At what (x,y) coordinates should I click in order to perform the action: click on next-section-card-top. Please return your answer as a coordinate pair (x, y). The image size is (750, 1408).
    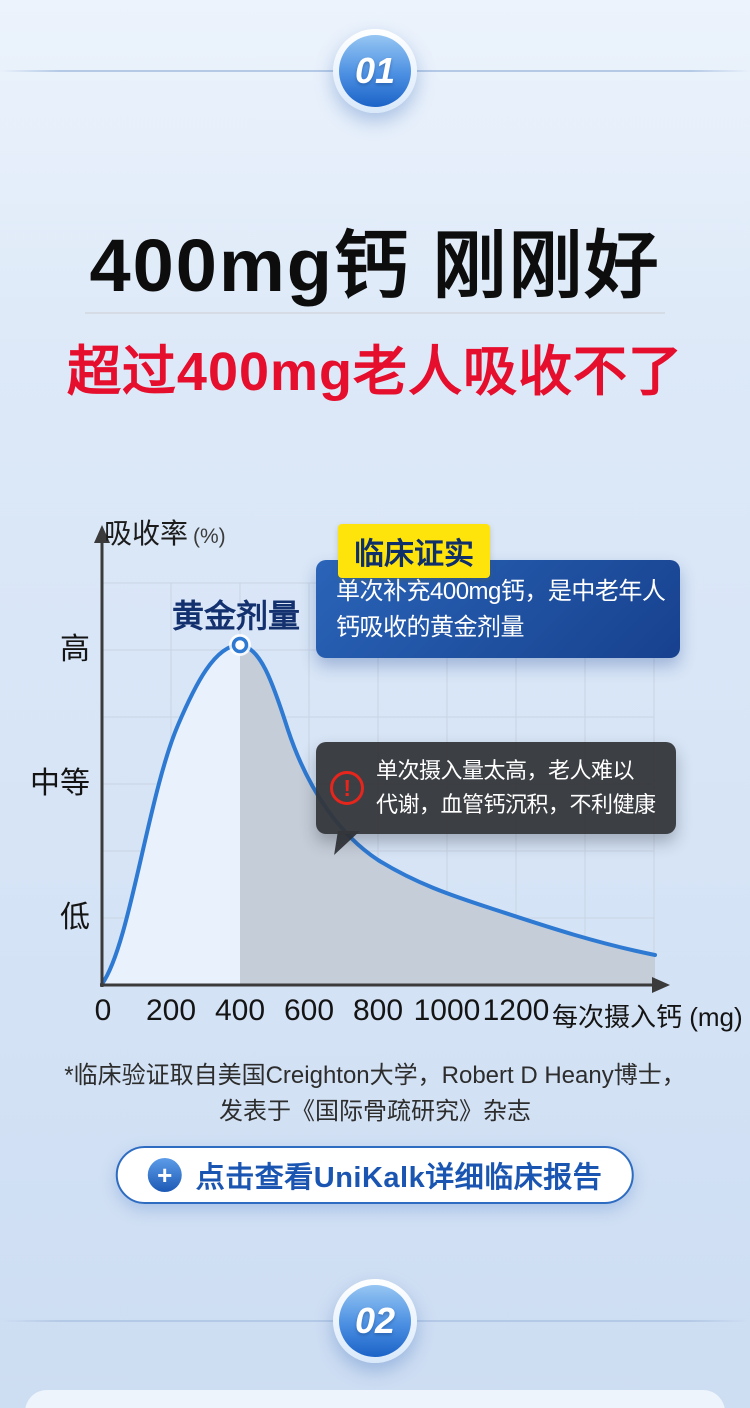
    Looking at the image, I should click on (375, 1399).